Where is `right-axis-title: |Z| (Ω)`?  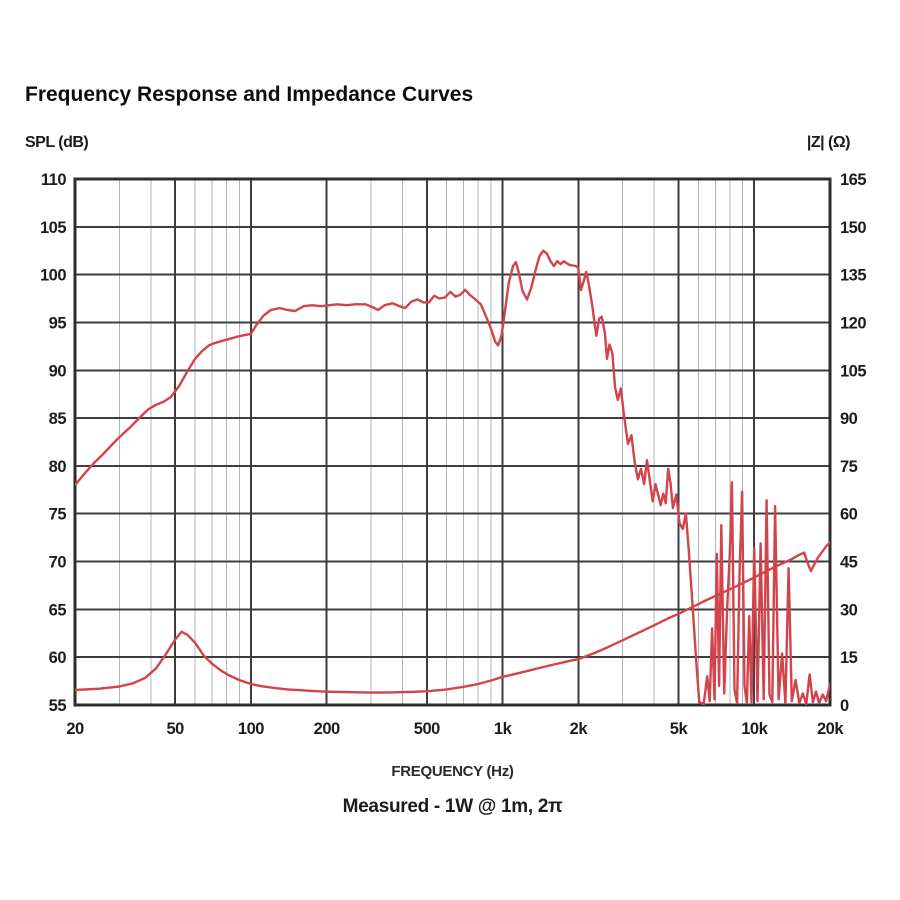
right-axis-title: |Z| (Ω) is located at coordinates (828, 142).